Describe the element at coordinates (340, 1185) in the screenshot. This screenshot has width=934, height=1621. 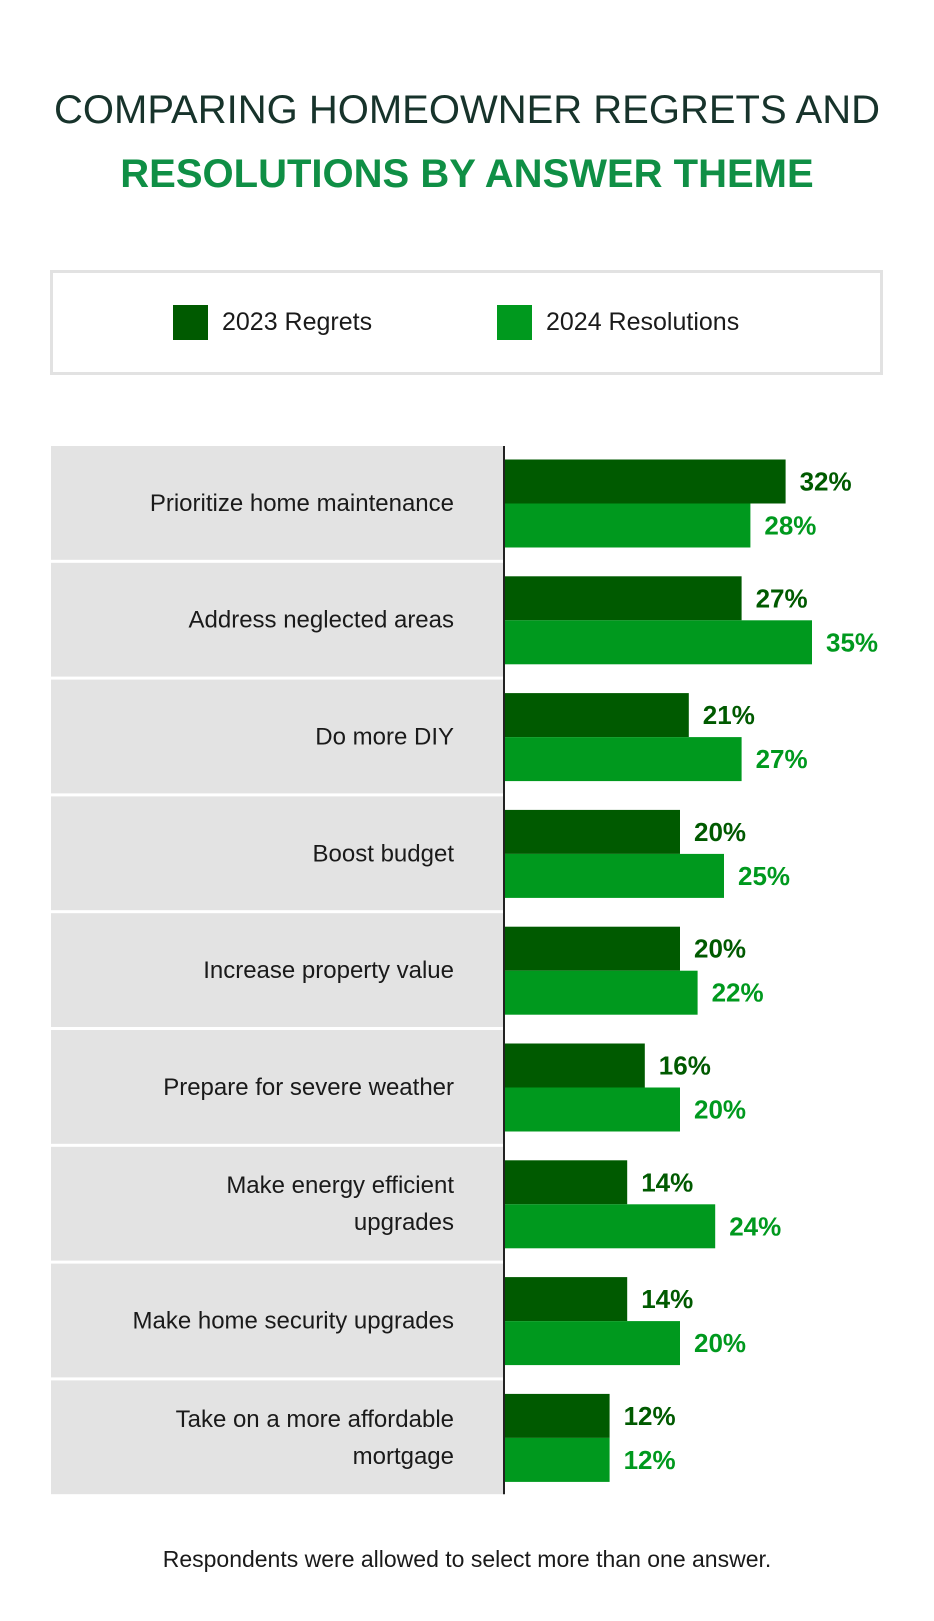
I see `category-label: Make energy efficient` at that location.